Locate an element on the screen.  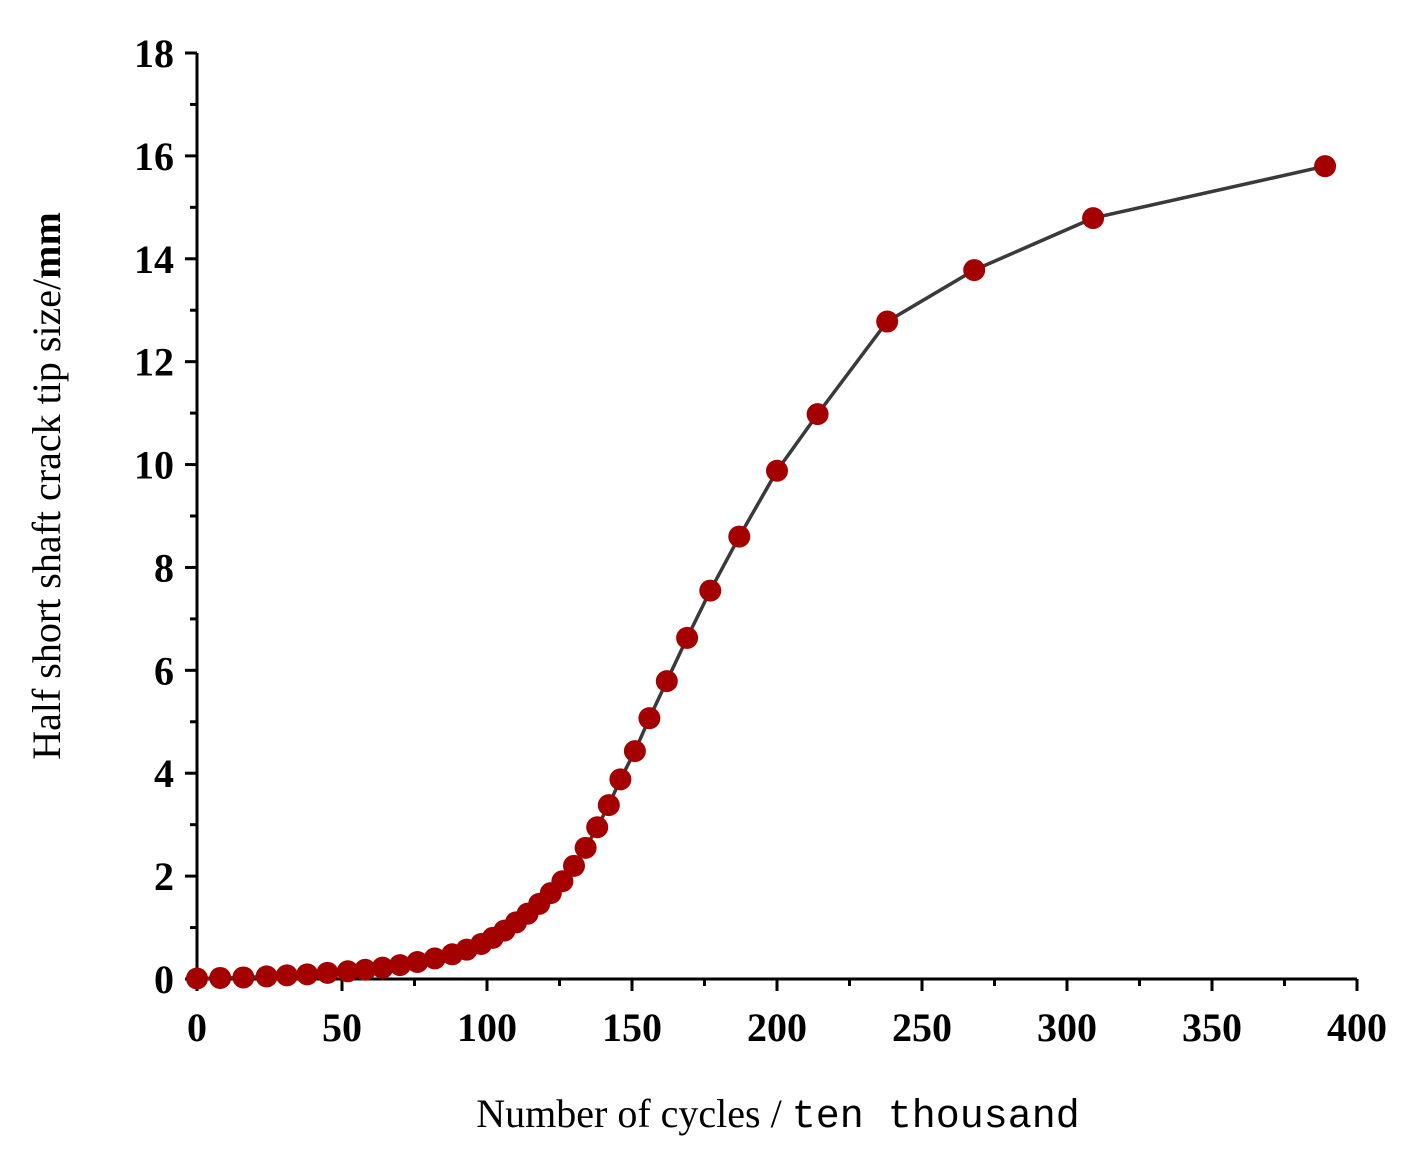
x-axis-title: Number of cycles / ten thousand is located at coordinates (778, 1115).